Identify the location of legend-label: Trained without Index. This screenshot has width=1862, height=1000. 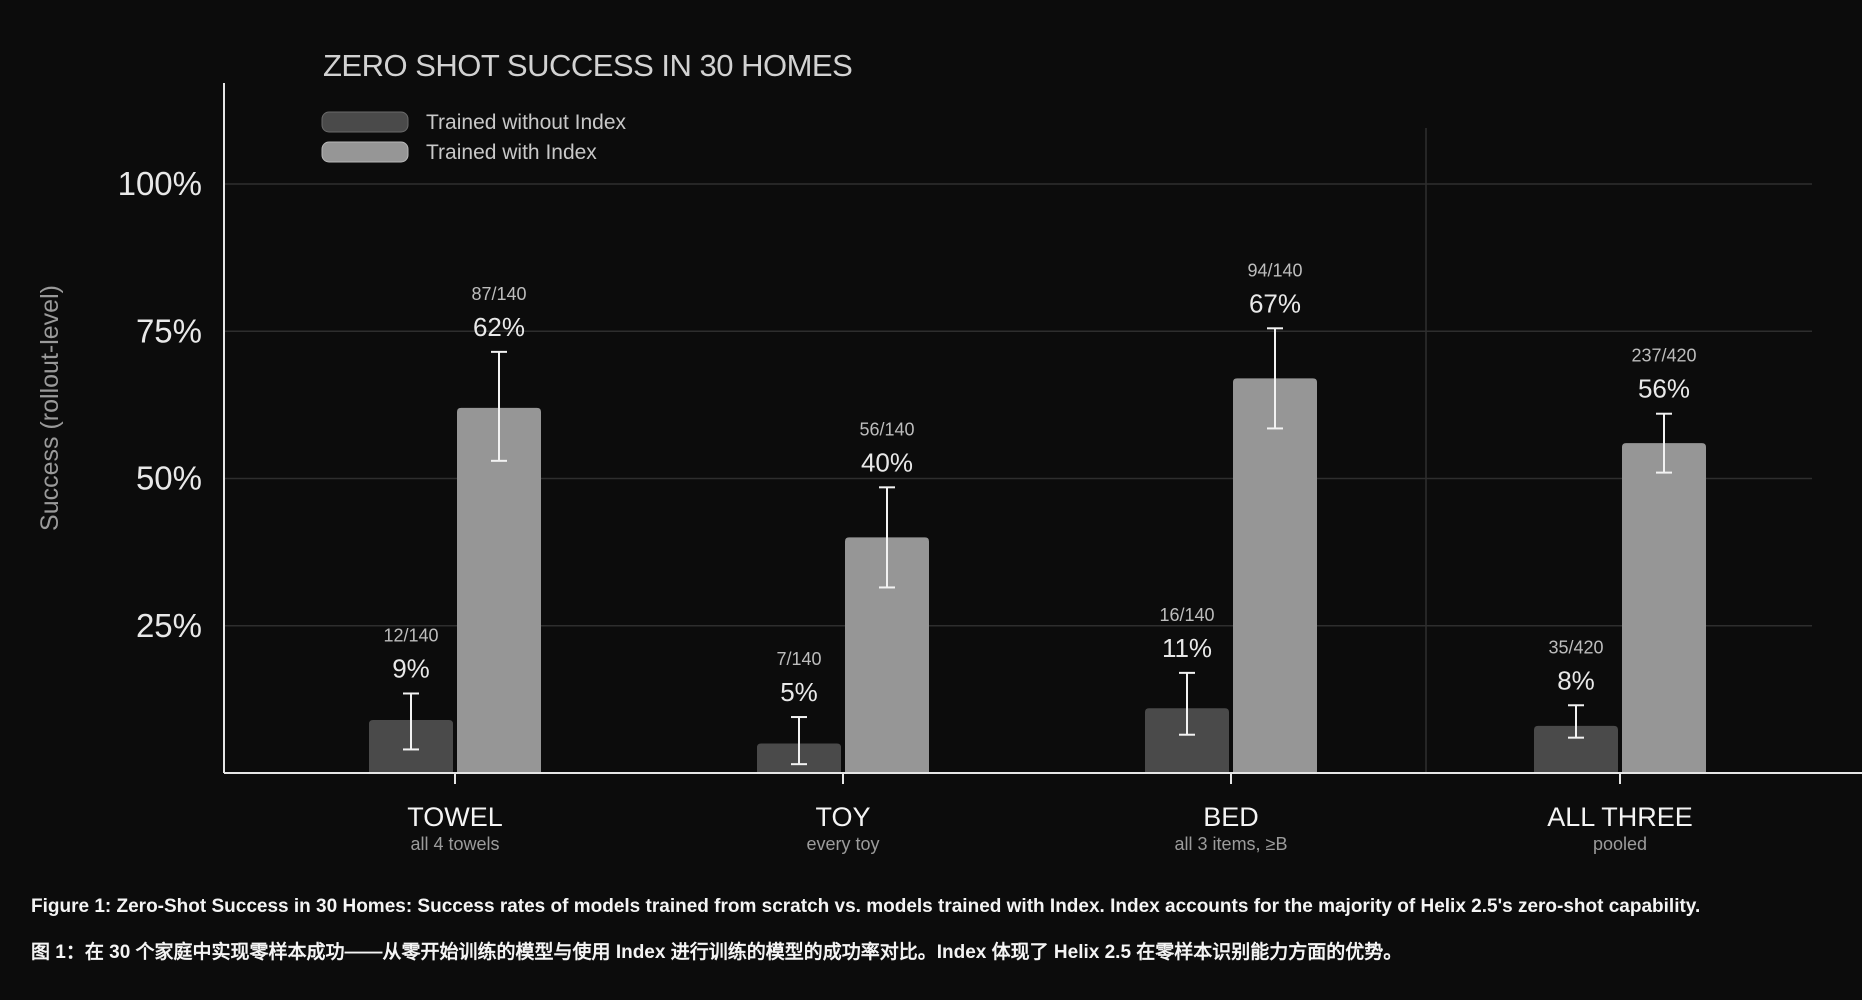
(526, 122).